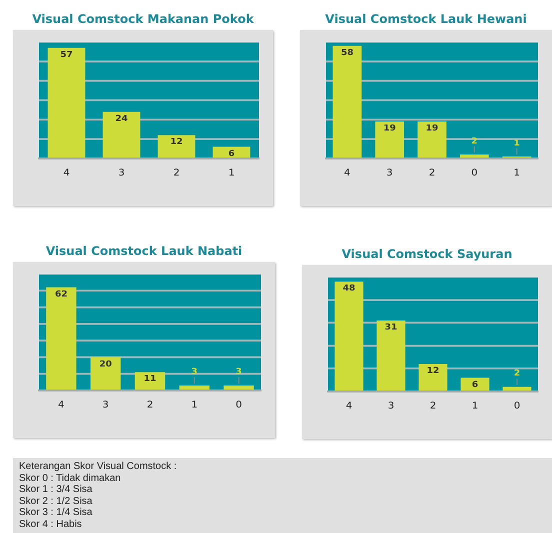 The image size is (552, 533). I want to click on data-label: 20, so click(105, 365).